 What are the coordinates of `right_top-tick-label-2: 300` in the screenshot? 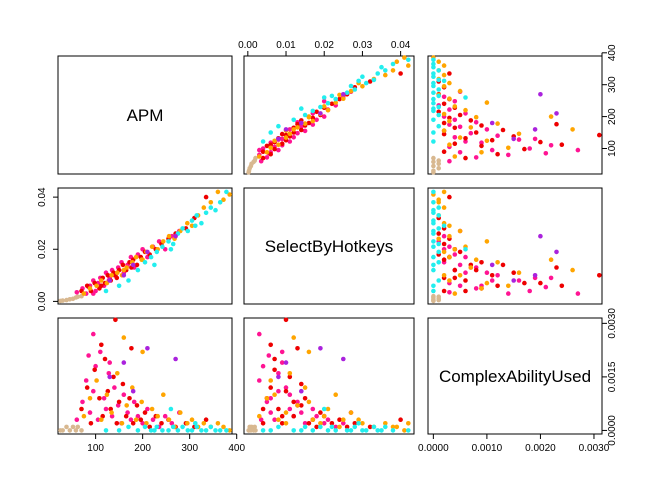 It's located at (612, 84).